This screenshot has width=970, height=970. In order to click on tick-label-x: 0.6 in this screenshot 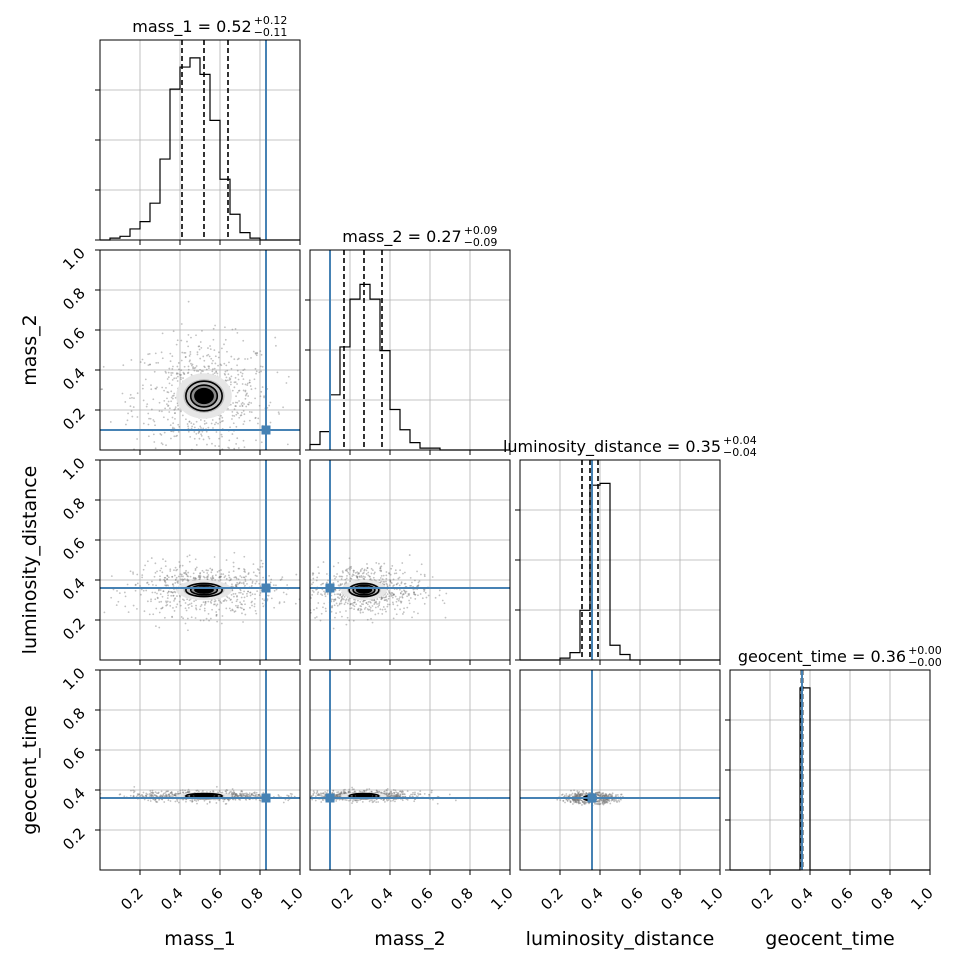, I will do `click(212, 899)`.